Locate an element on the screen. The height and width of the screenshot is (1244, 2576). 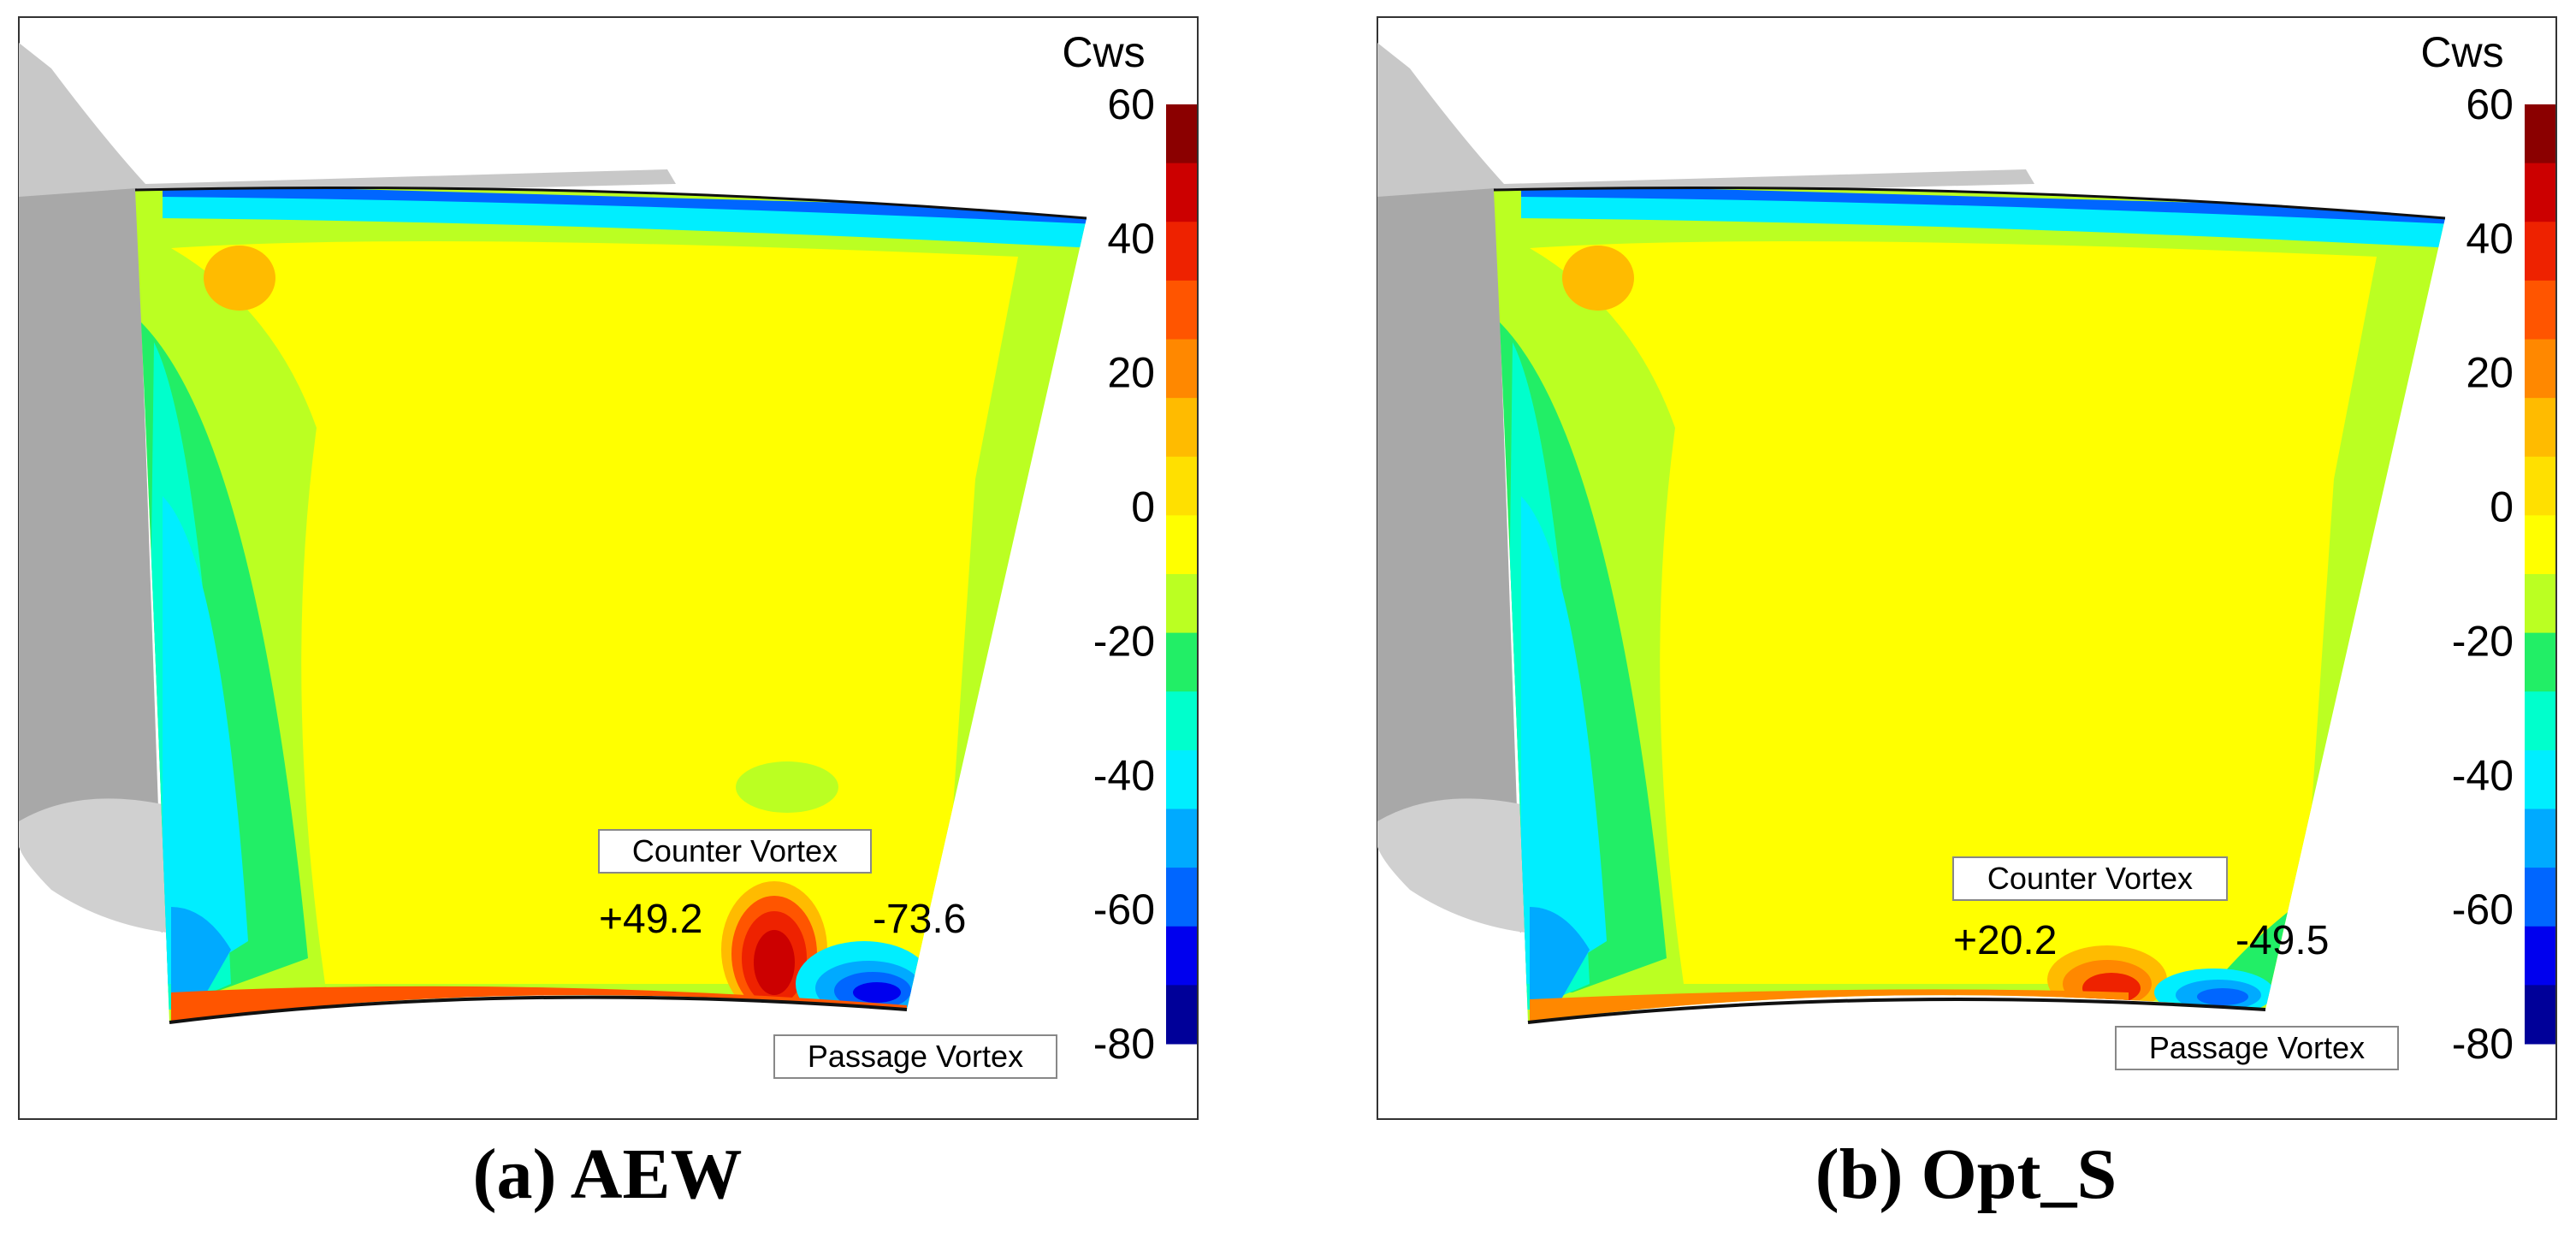
passage-vortex-value: -49.5 is located at coordinates (2282, 940).